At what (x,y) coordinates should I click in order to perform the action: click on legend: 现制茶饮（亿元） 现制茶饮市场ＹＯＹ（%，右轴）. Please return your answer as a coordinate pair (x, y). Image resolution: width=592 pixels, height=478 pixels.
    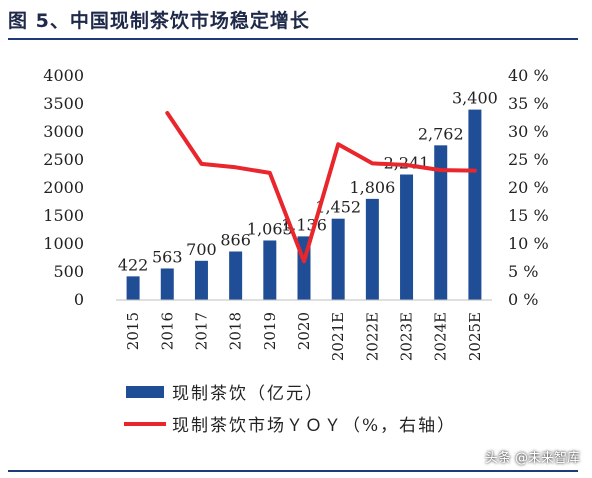
    Looking at the image, I should click on (290, 410).